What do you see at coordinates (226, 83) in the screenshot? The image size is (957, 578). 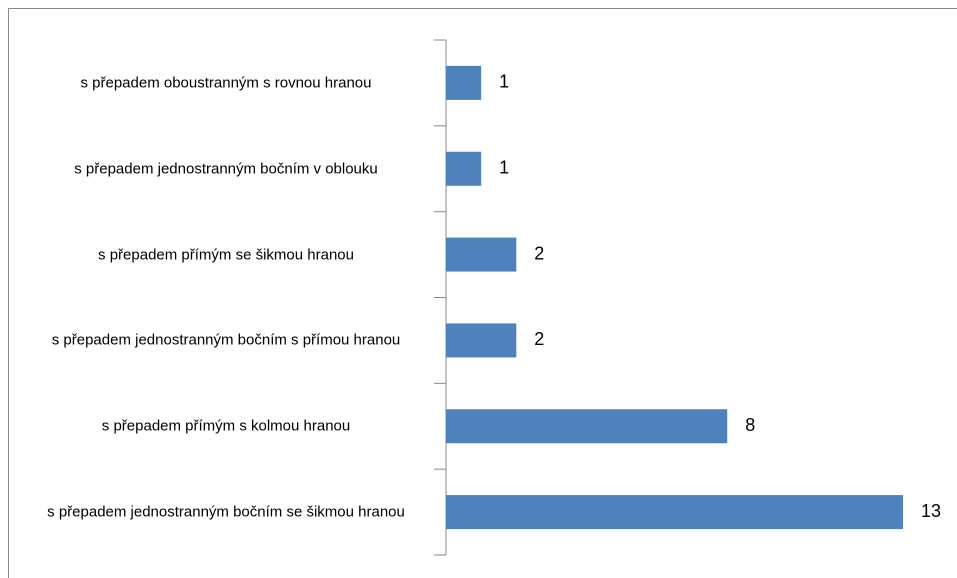 I see `category-label: s přepadem oboustranným s rovnou hranou` at bounding box center [226, 83].